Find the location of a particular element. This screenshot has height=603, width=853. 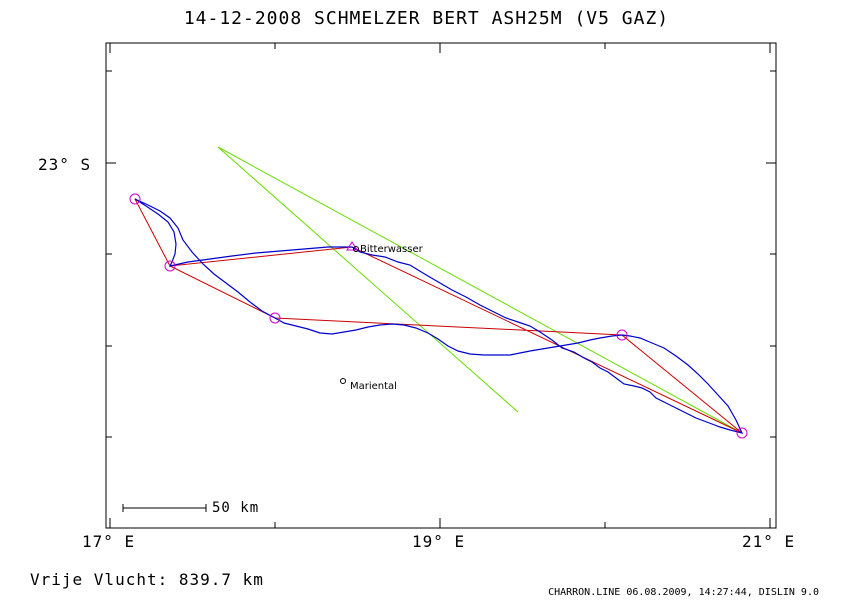

scale-bar is located at coordinates (164, 508).